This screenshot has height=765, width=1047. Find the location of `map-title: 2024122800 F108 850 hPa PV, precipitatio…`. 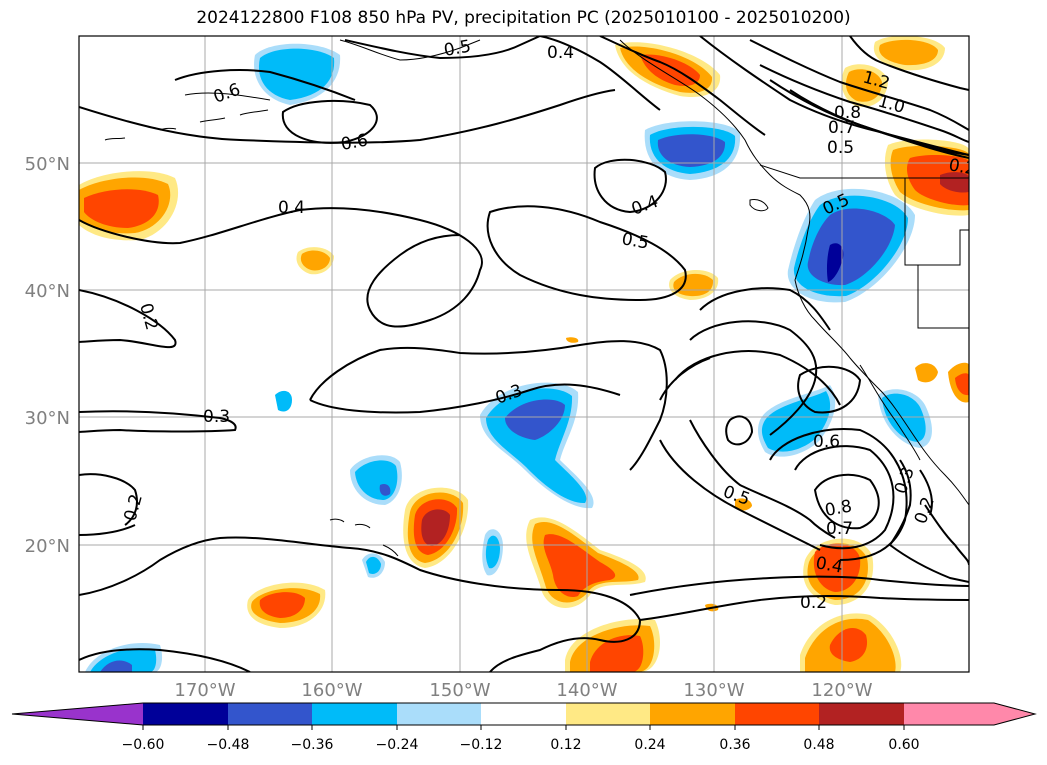

map-title: 2024122800 F108 850 hPa PV, precipitatio… is located at coordinates (523, 18).